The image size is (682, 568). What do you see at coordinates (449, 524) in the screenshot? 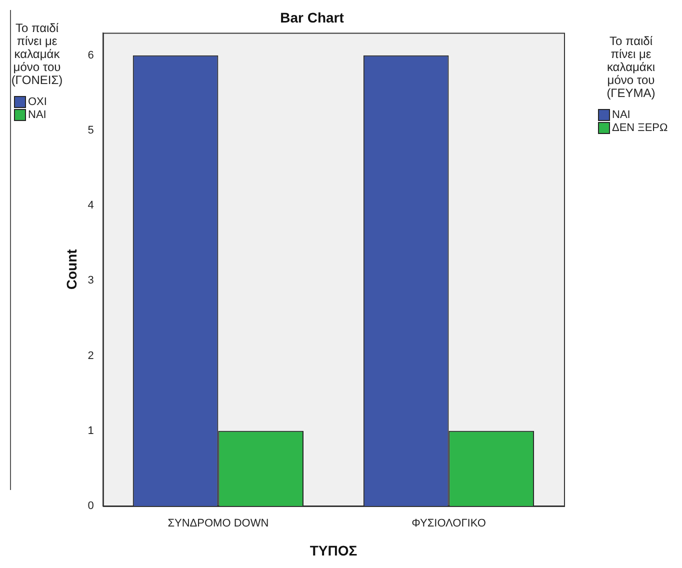
I see `x-tick-label: ΦΥΣΙΟΛΟΓΙΚΟ` at bounding box center [449, 524].